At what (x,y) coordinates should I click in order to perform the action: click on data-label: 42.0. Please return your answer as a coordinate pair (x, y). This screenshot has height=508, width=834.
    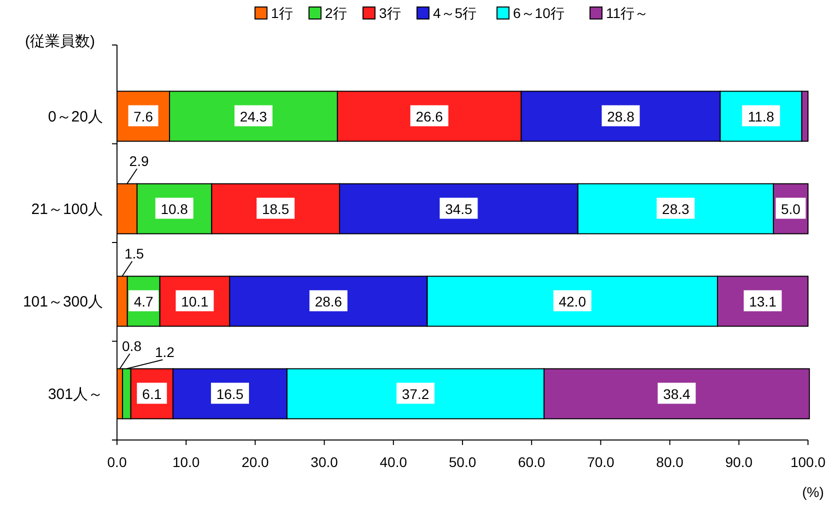
    Looking at the image, I should click on (572, 301).